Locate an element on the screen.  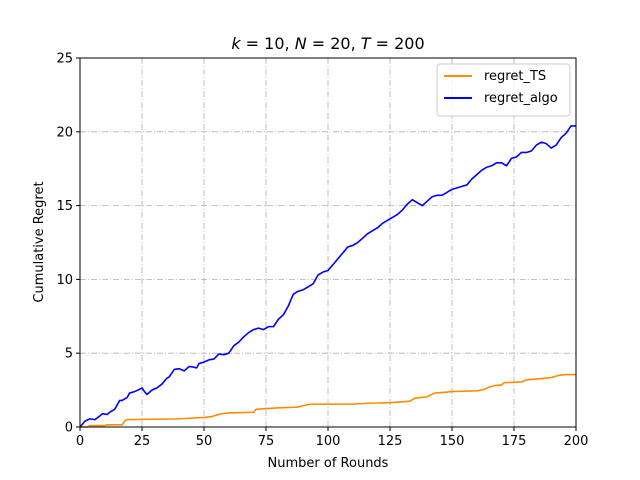
x-tick-label: 200 is located at coordinates (576, 441).